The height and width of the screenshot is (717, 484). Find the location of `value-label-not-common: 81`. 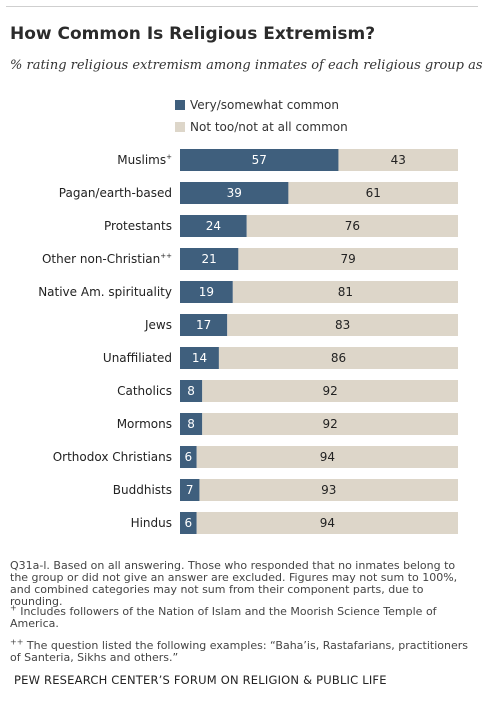

value-label-not-common: 81 is located at coordinates (345, 292).